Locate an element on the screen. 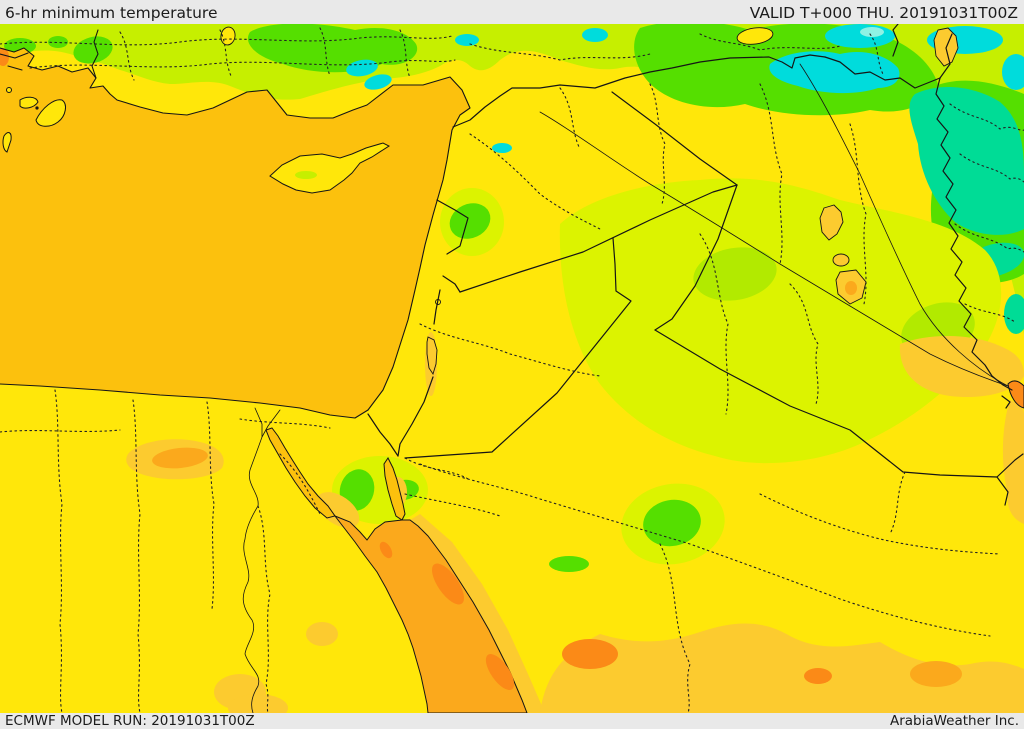 Image resolution: width=1024 pixels, height=729 pixels. lake-tuz is located at coordinates (228, 36).